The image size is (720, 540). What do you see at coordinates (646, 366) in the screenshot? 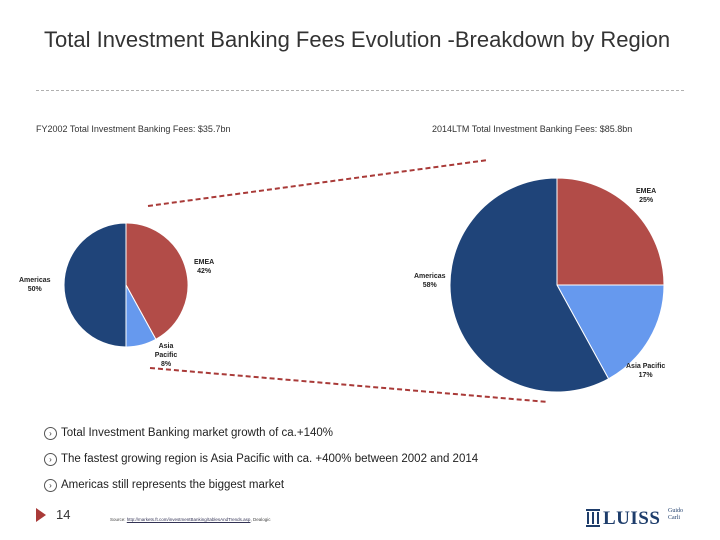
I see `pie2-asia-name: Asia Pacific` at bounding box center [646, 366].